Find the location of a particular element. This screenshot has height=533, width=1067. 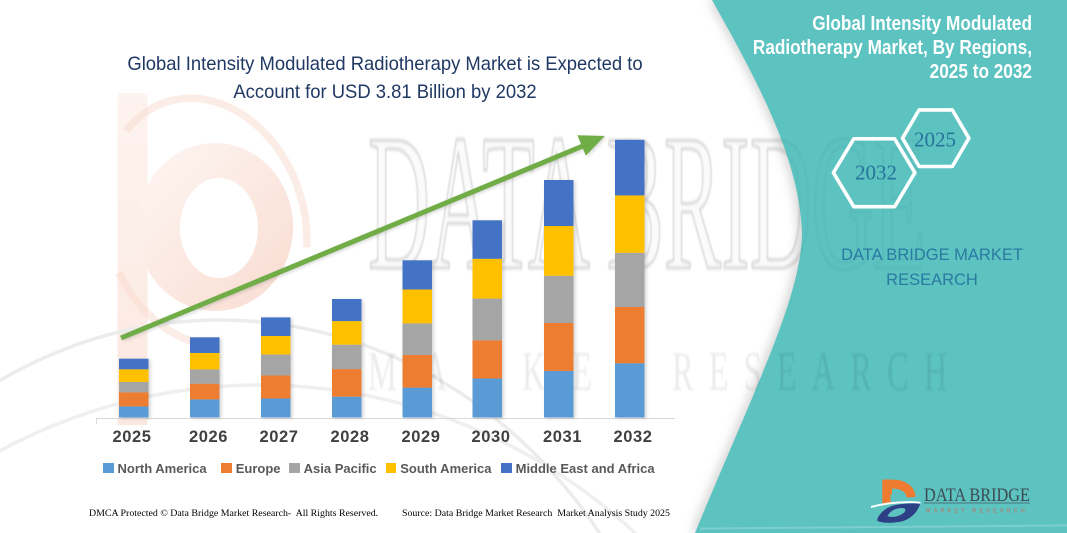

svg-text: 2025 is located at coordinates (935, 140).